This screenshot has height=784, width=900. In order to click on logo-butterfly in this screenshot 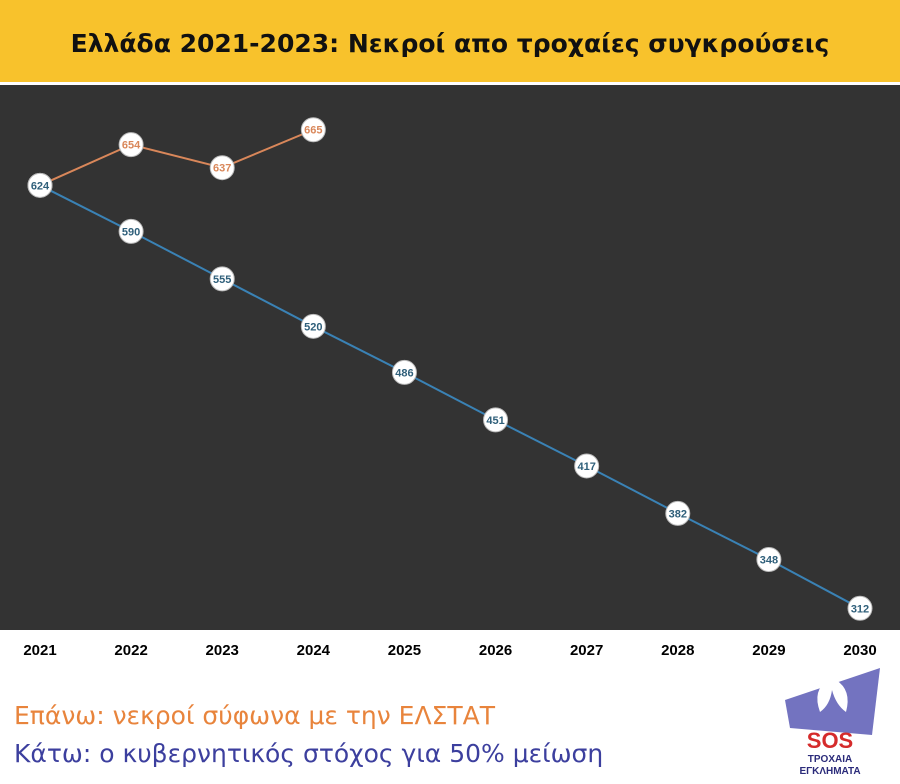, I will do `click(832, 696)`.